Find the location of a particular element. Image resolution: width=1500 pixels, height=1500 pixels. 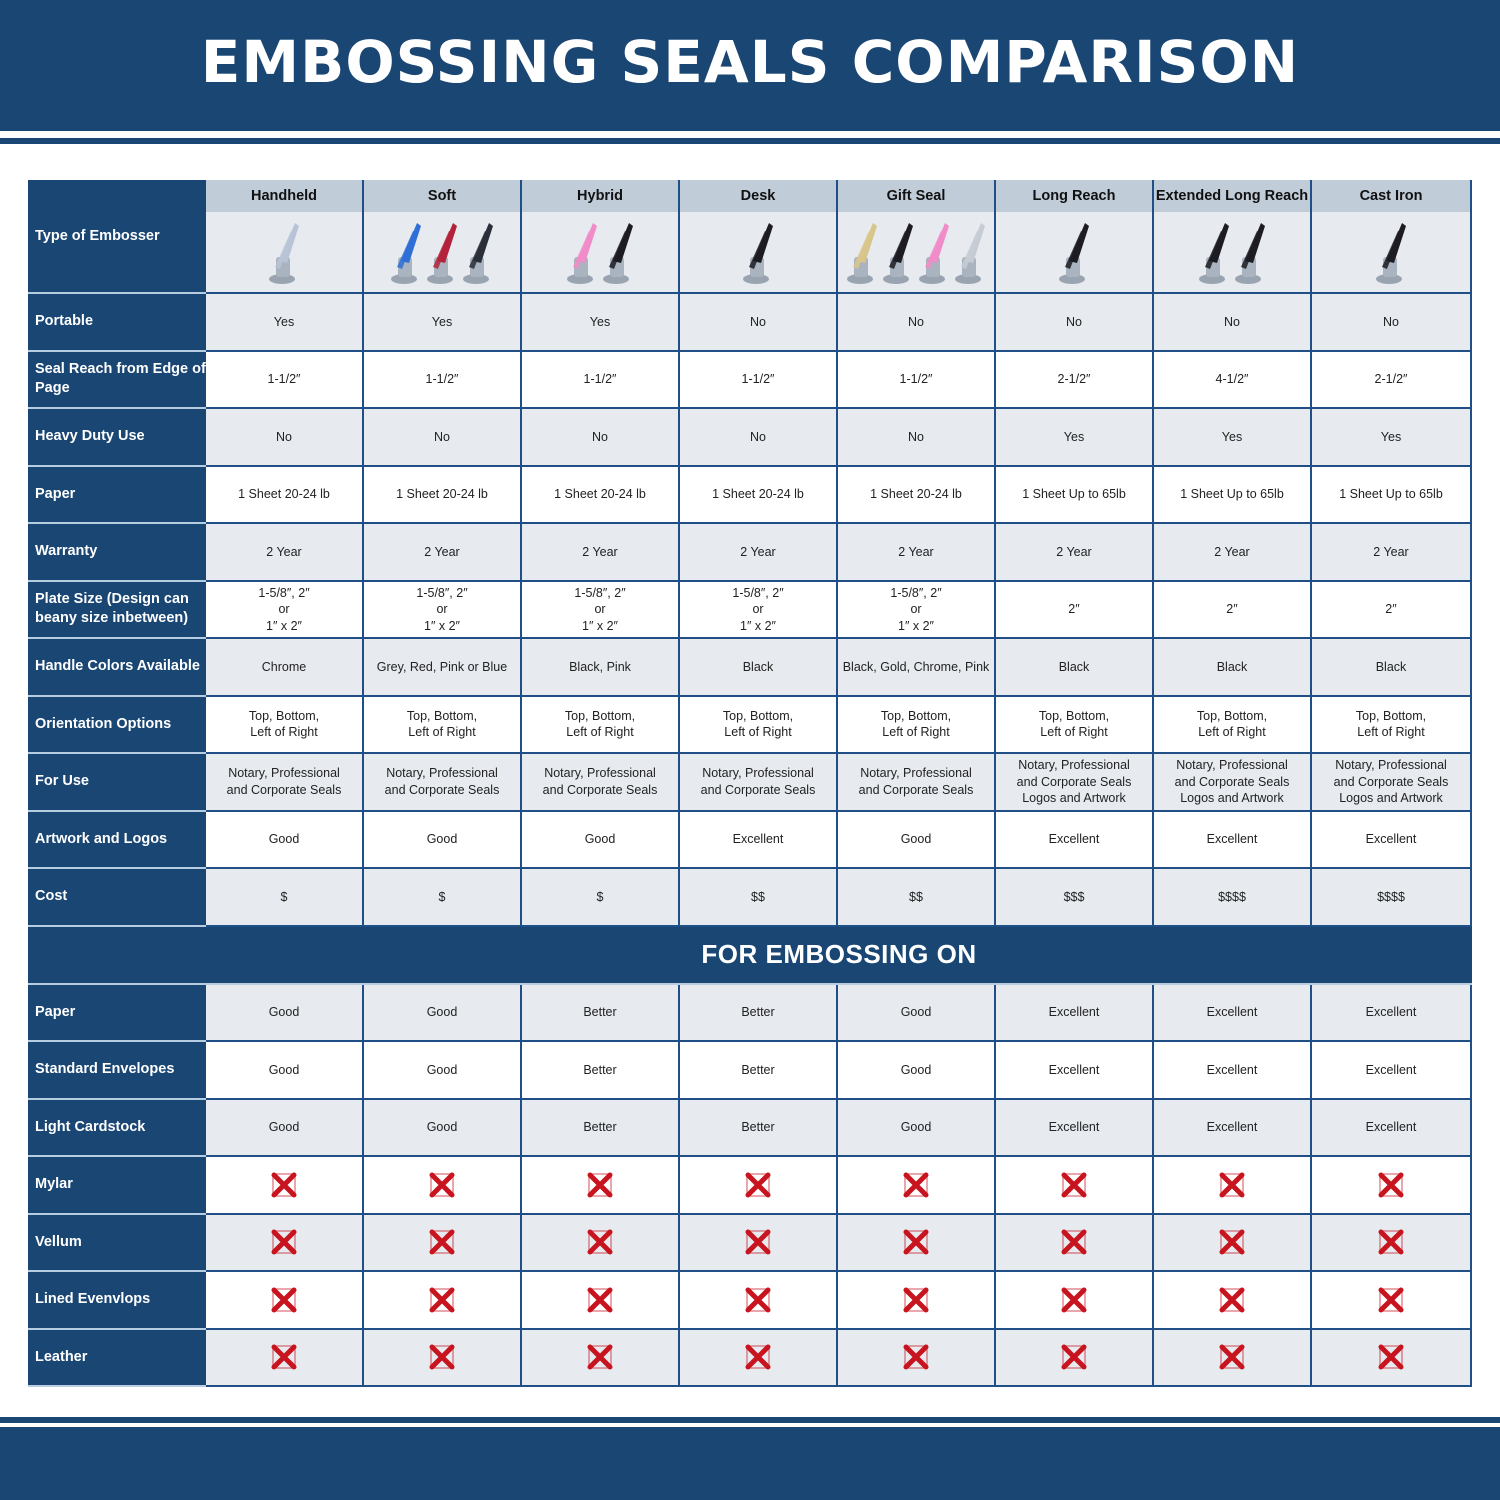

column-name: Long Reach is located at coordinates (1074, 196).